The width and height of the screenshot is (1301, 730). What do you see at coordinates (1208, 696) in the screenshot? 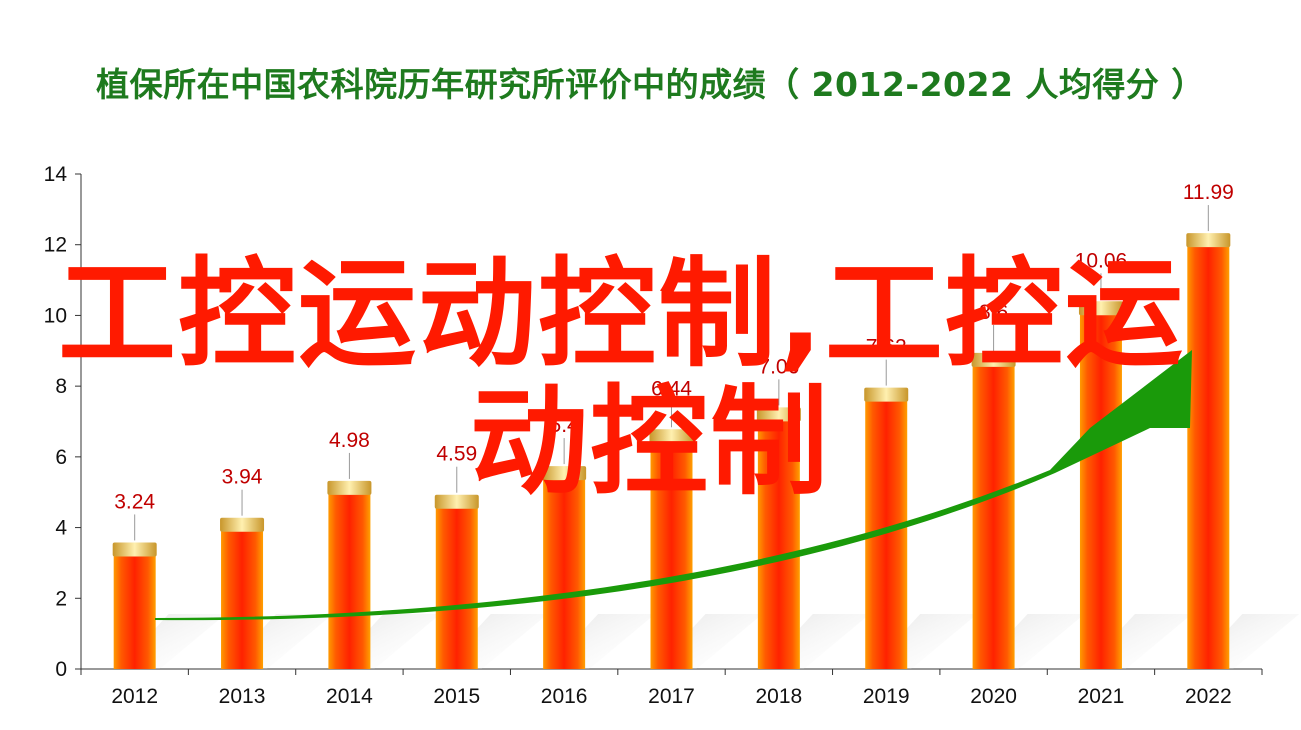
I see `x-tick-label: 2022` at bounding box center [1208, 696].